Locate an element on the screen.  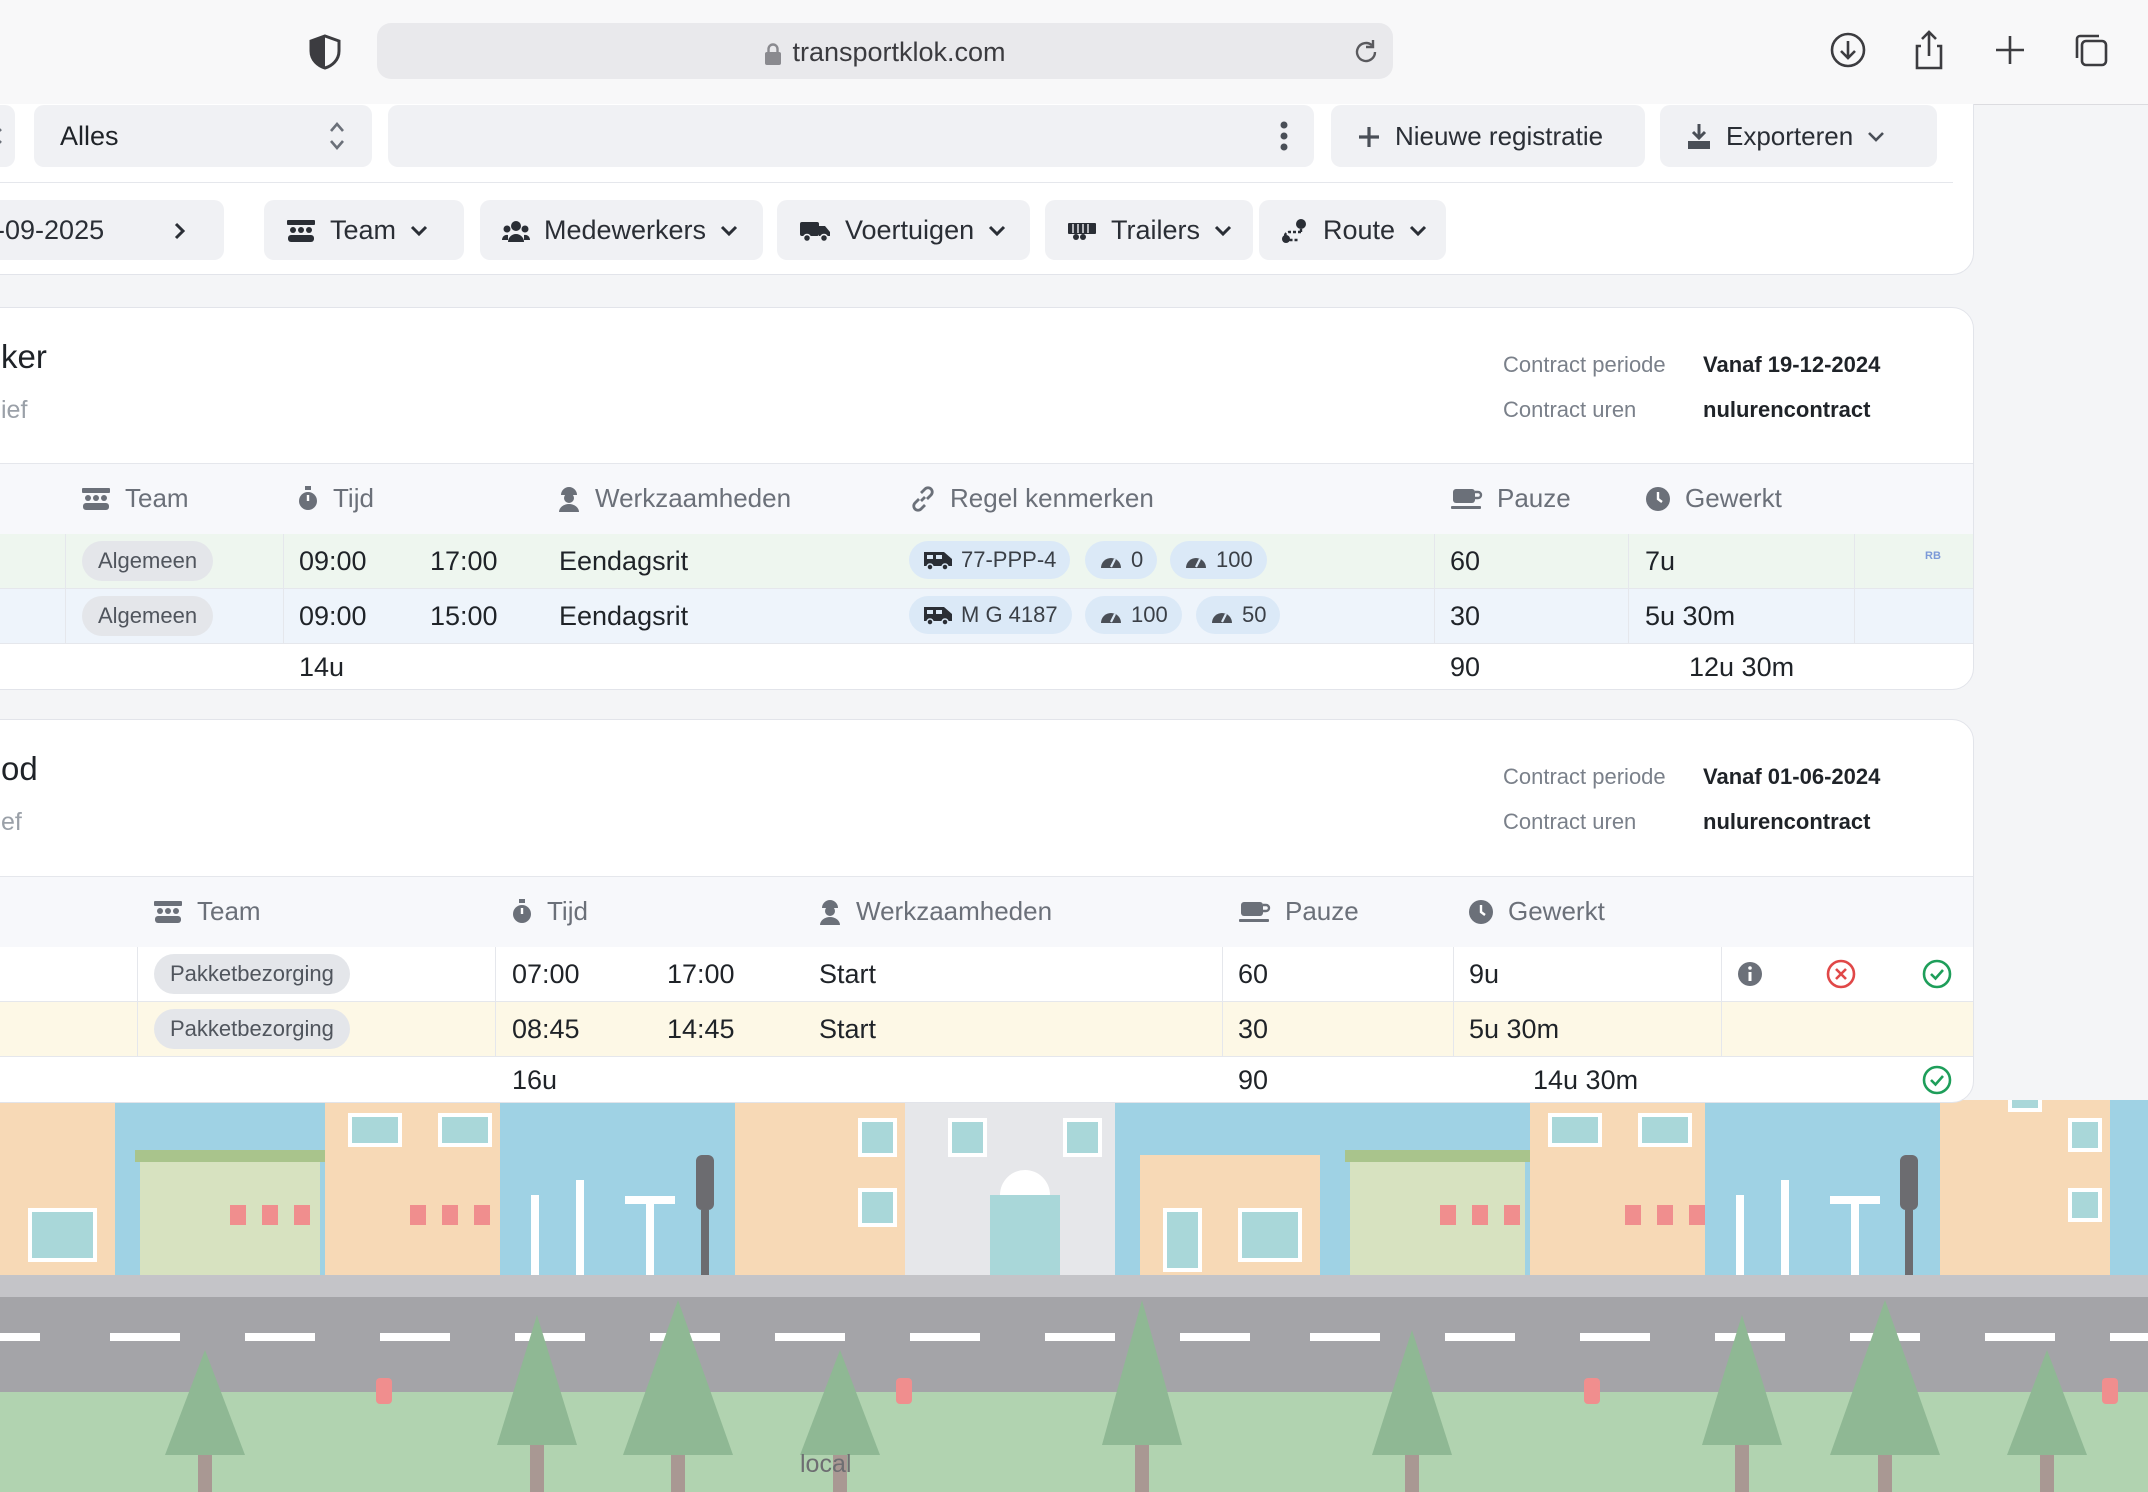
worked-hours: 7u is located at coordinates (1660, 561).